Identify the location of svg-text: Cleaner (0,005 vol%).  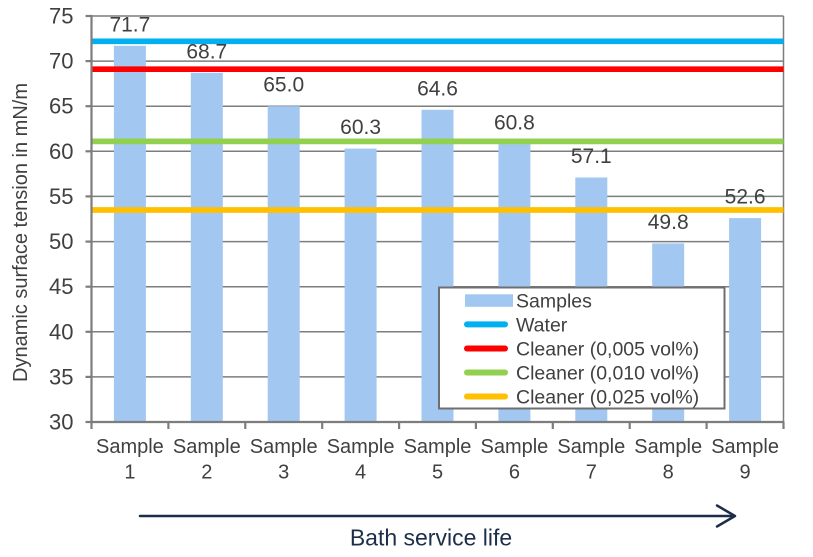
(607, 349).